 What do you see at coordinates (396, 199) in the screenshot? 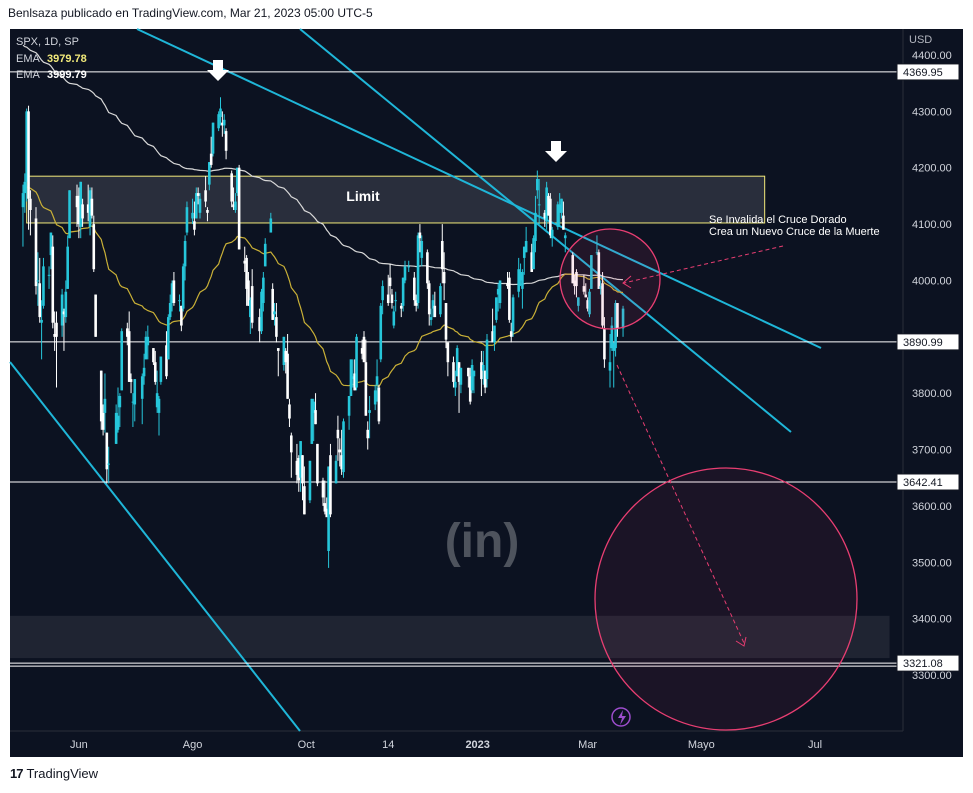
I see `limit-zone` at bounding box center [396, 199].